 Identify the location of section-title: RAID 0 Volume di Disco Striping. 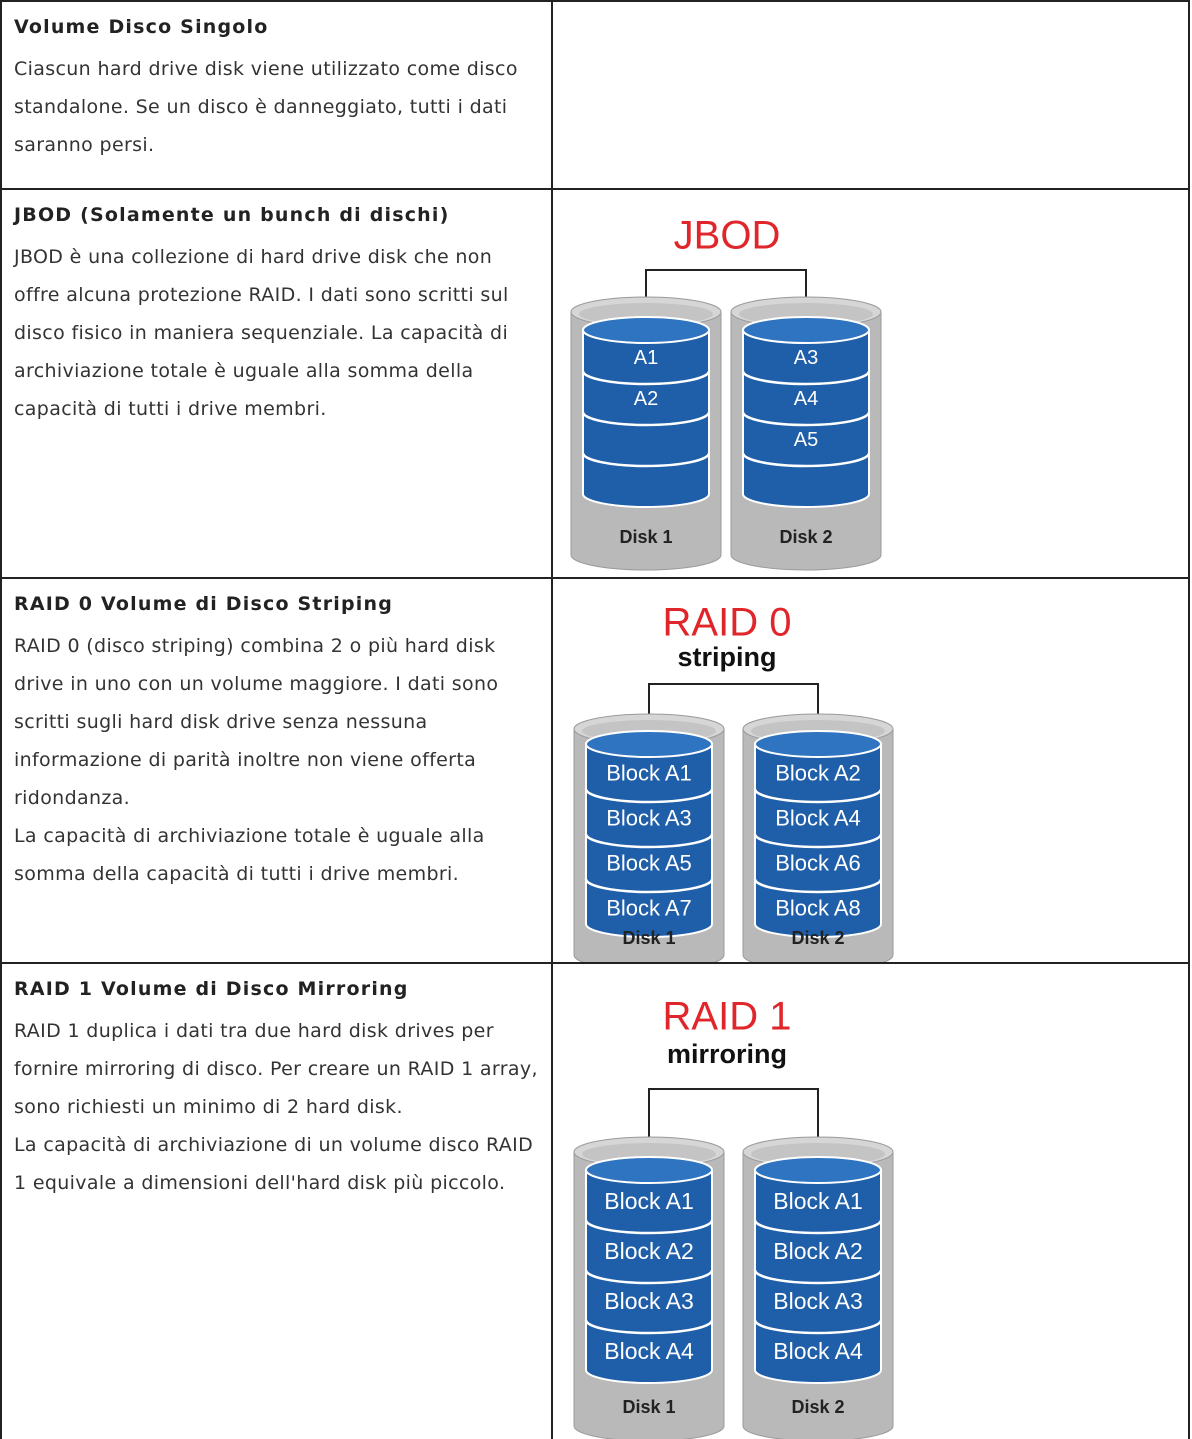
(204, 604).